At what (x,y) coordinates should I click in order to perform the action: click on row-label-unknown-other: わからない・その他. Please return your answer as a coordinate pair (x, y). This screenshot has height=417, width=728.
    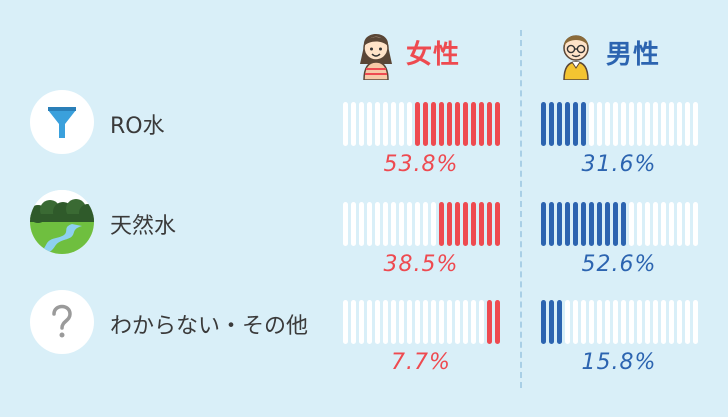
    Looking at the image, I should click on (209, 326).